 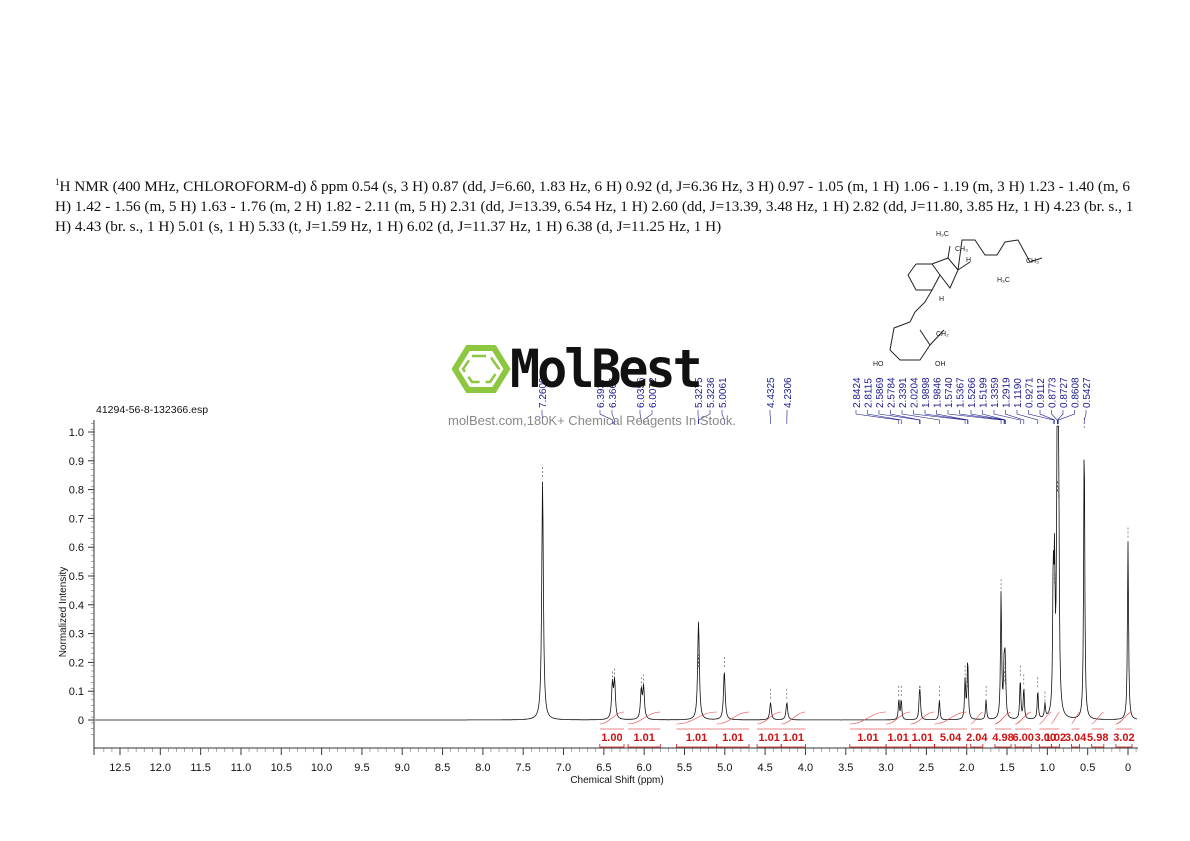 I want to click on integral-value: 5.04, so click(x=951, y=738).